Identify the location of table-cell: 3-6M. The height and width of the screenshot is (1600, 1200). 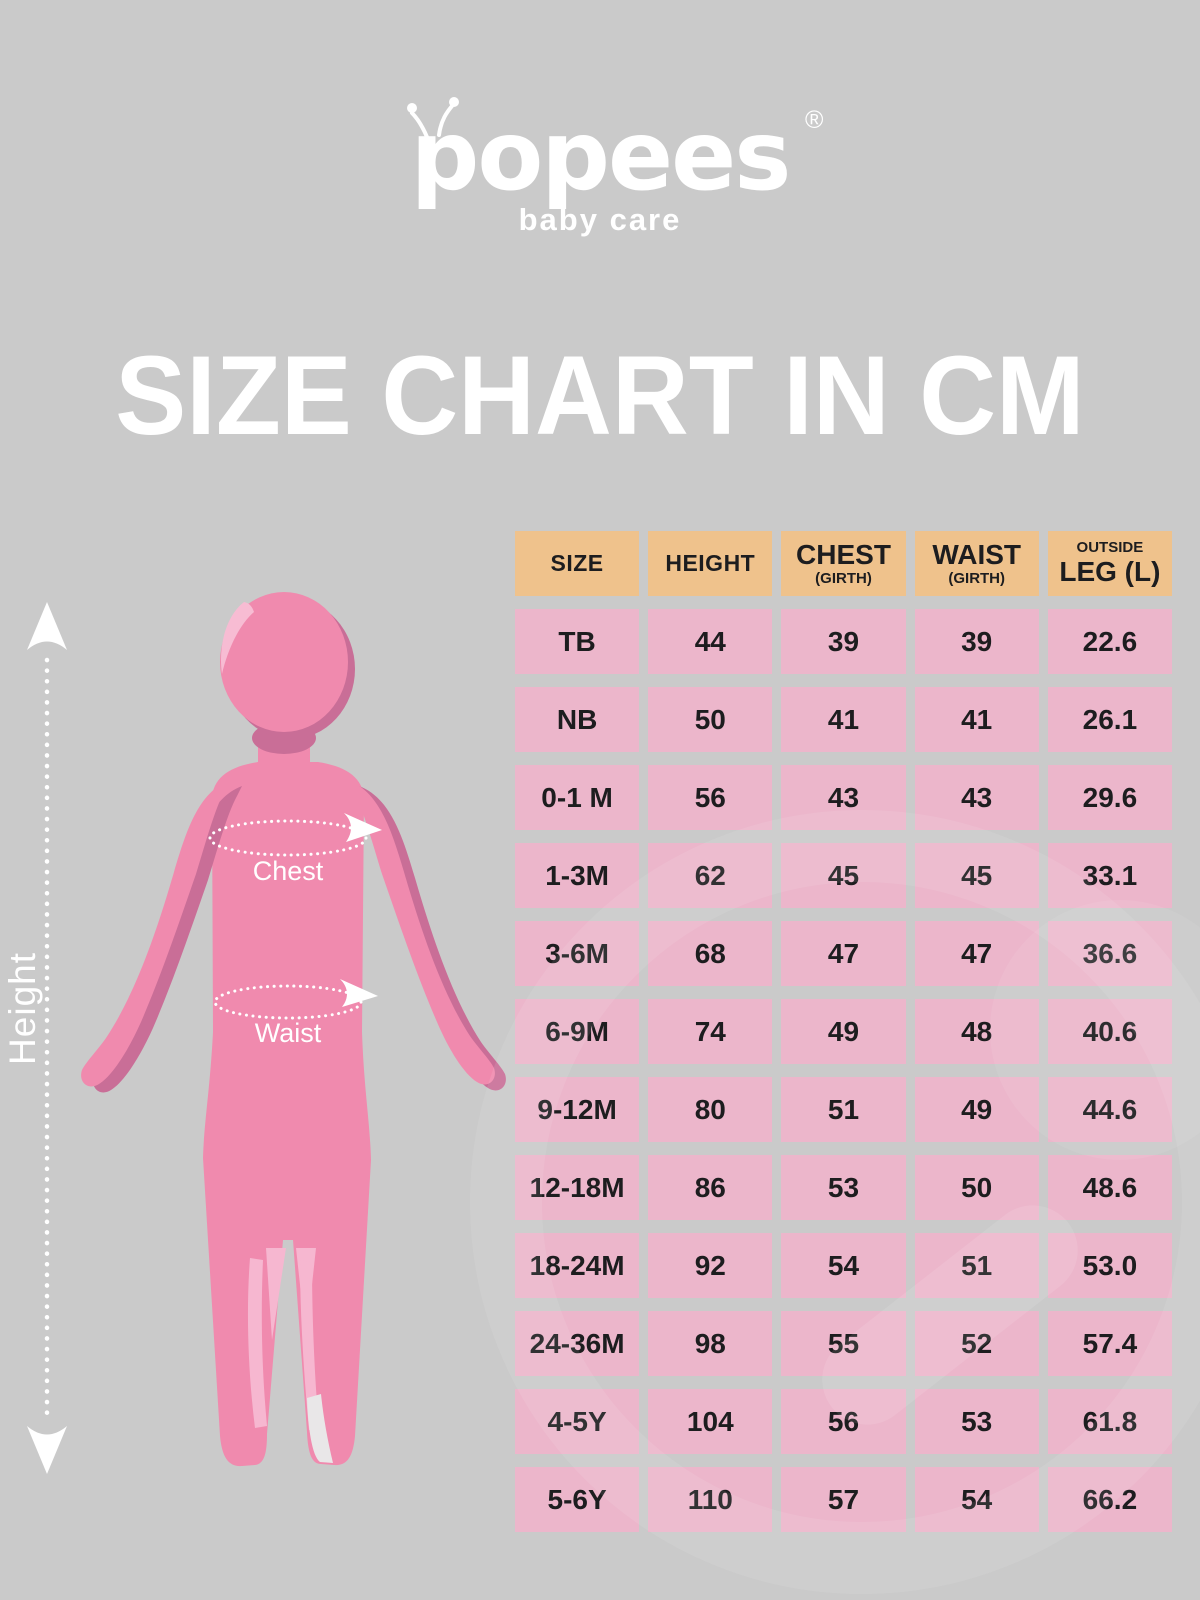
(577, 953).